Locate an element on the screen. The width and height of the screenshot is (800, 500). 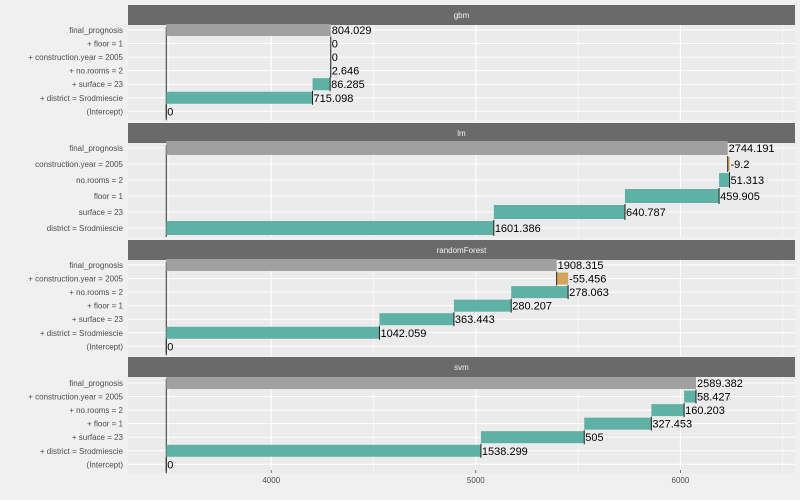
facet-title: gbm is located at coordinates (462, 15).